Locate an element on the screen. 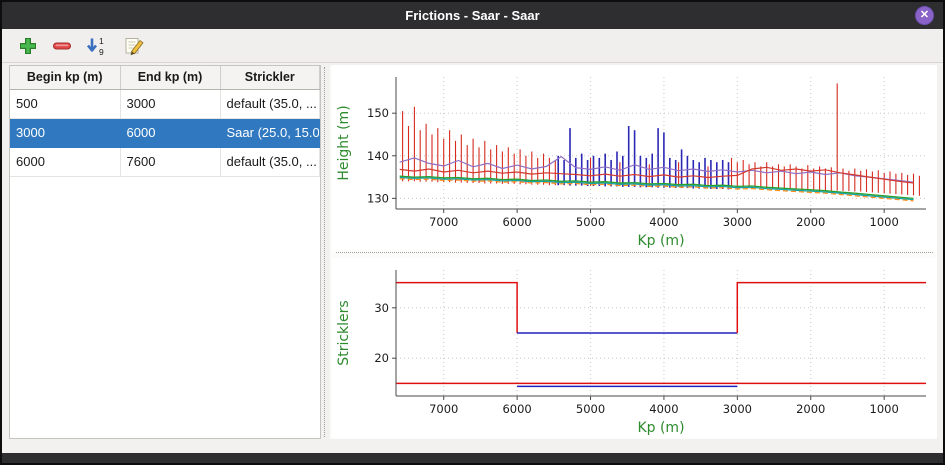  edit-friction-button is located at coordinates (133, 45).